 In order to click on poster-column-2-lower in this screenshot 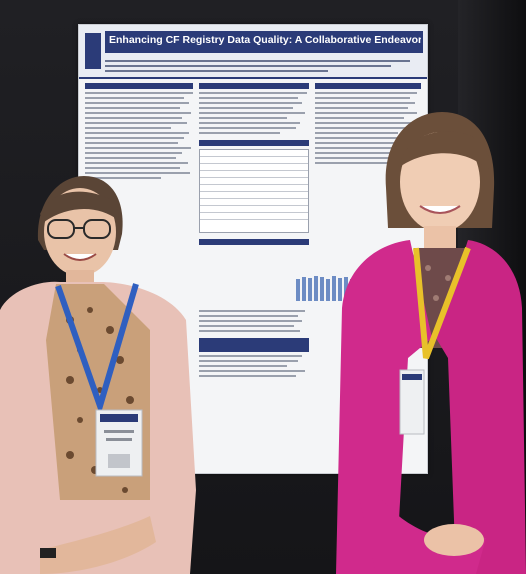, I will do `click(254, 343)`.